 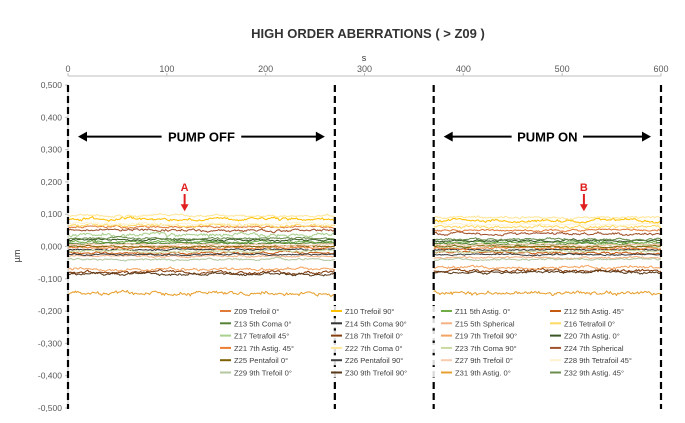 What do you see at coordinates (52, 117) in the screenshot?
I see `y-tick-label: 0,400` at bounding box center [52, 117].